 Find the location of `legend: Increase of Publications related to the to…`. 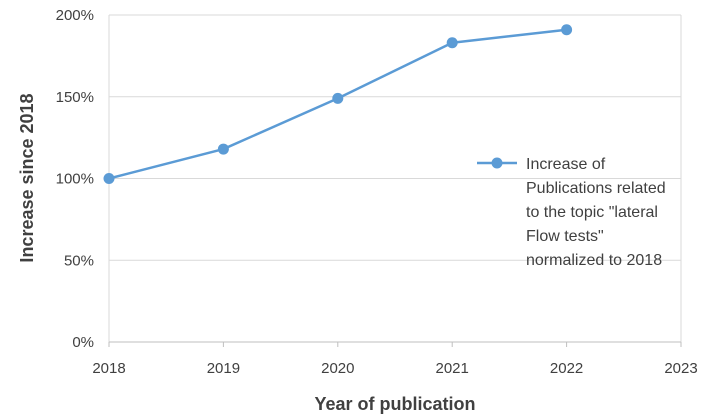

legend: Increase of Publications related to the to… is located at coordinates (571, 212).